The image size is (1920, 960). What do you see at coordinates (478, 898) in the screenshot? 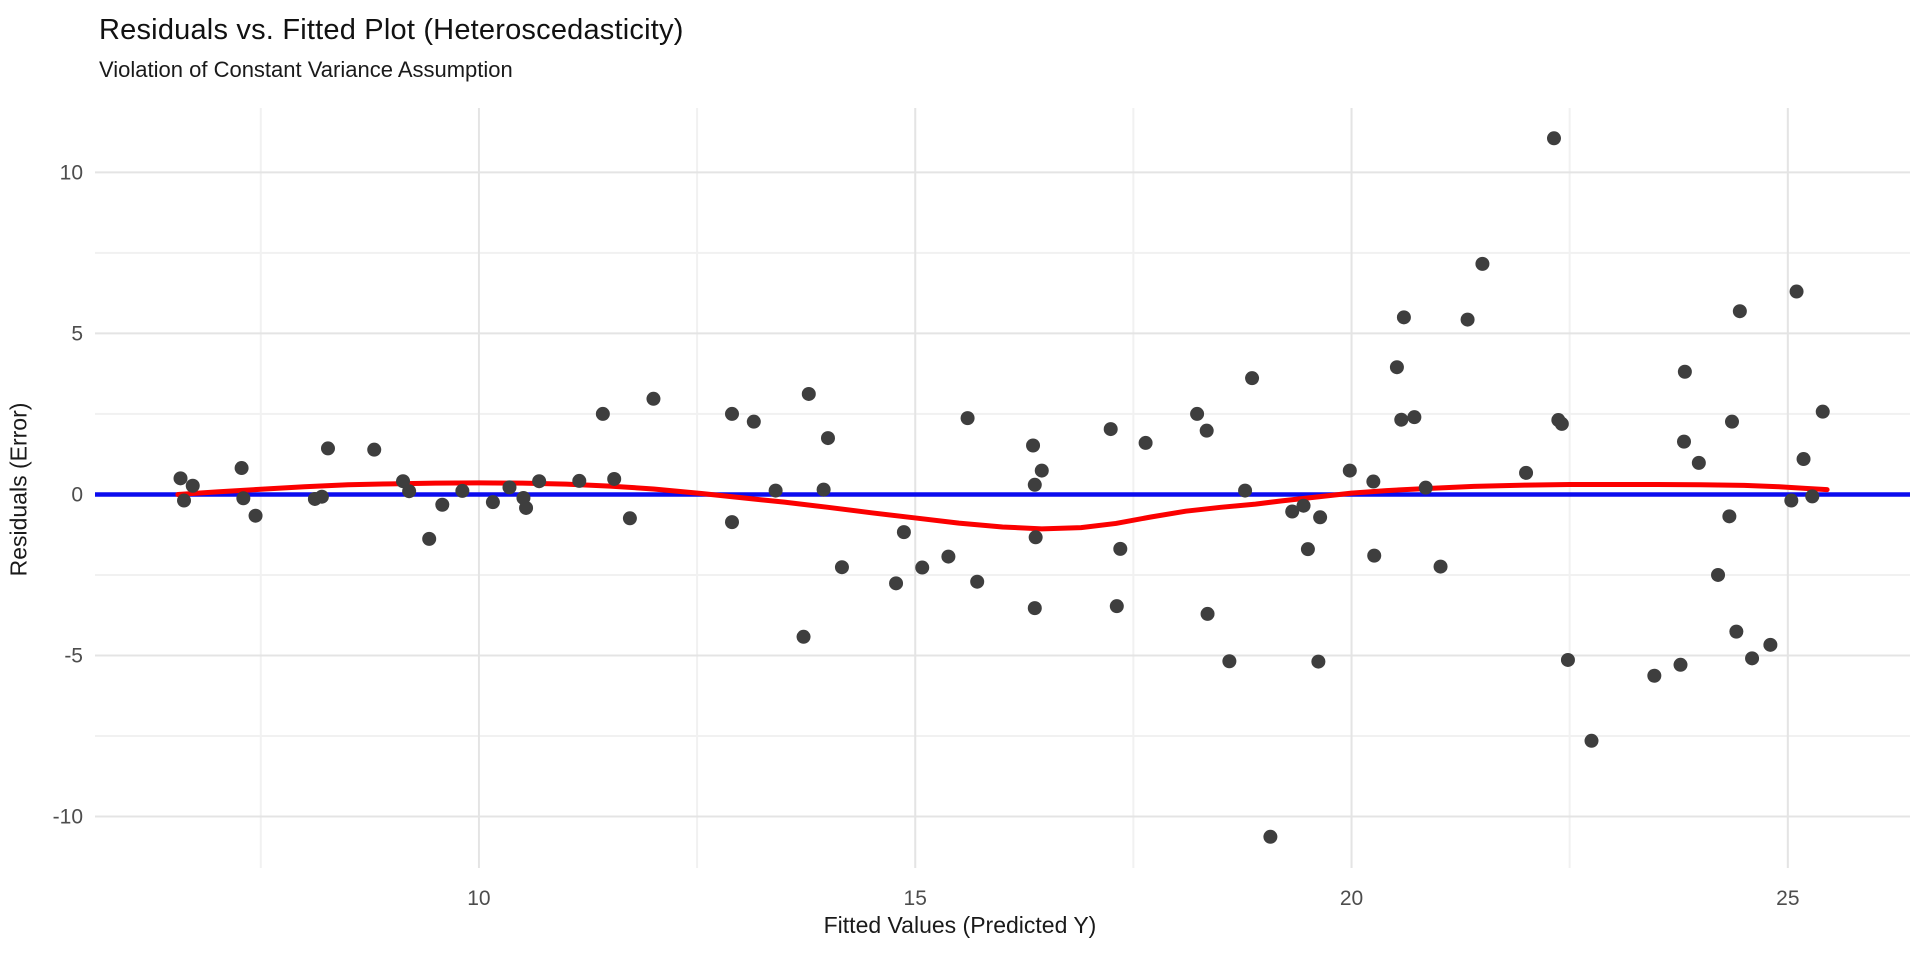
I see `x-tick-label: 10` at bounding box center [478, 898].